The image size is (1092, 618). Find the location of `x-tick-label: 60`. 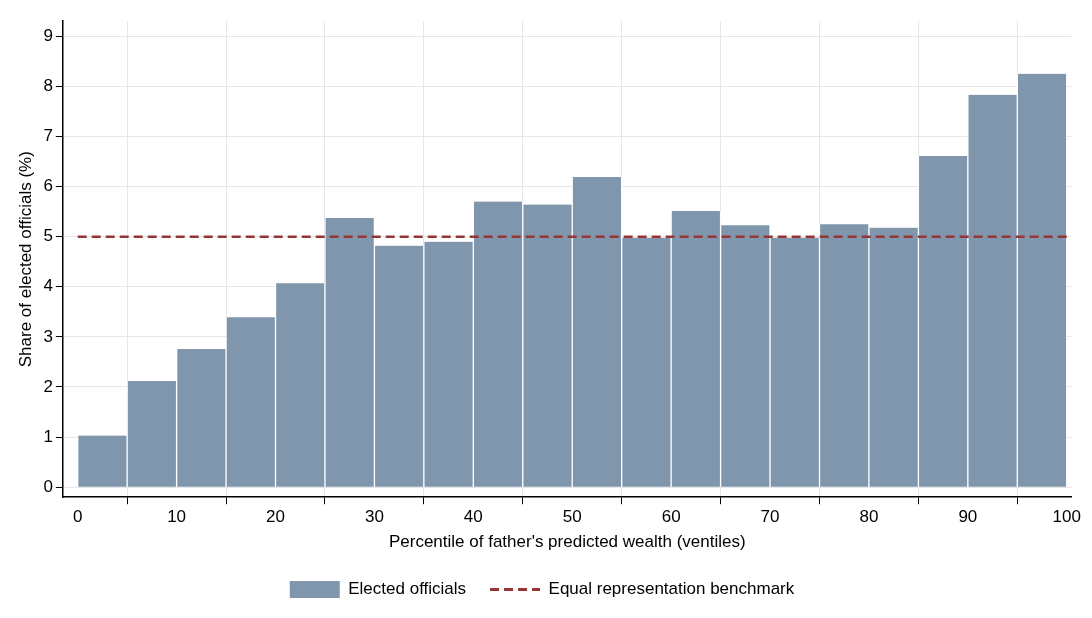

x-tick-label: 60 is located at coordinates (671, 517).